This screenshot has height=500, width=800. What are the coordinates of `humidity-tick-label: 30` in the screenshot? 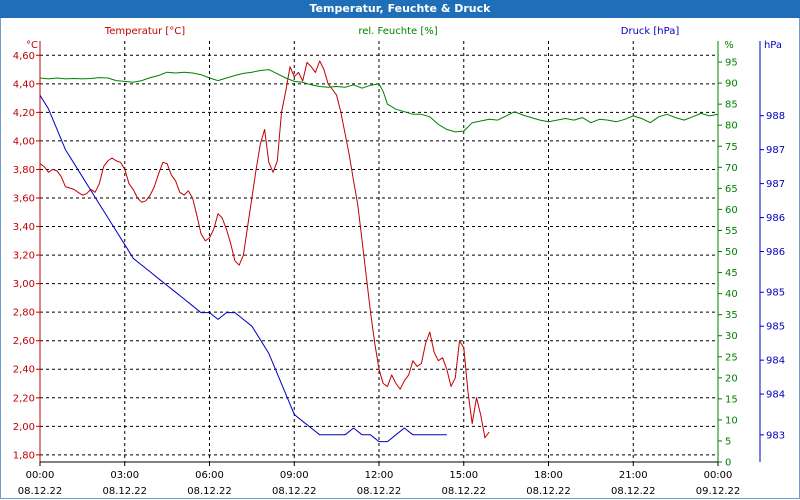 It's located at (731, 336).